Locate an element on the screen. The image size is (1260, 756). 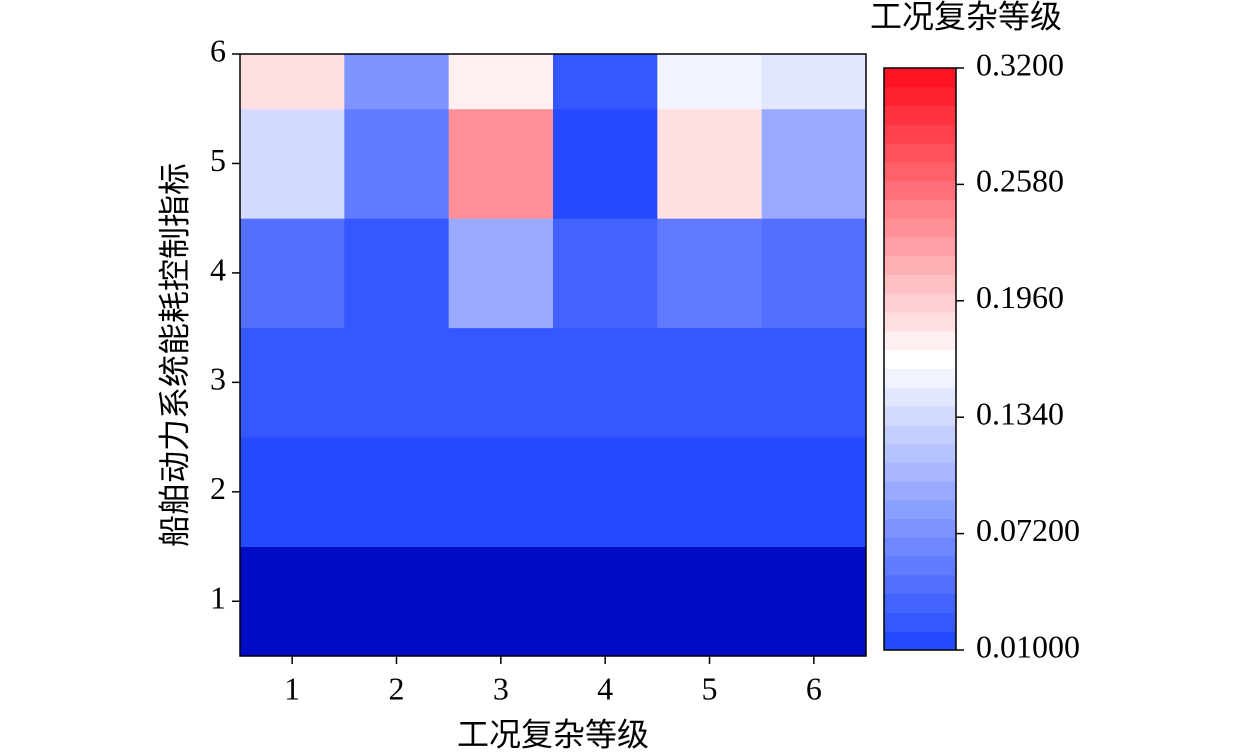
colorbar-tick-label: 0.3200 is located at coordinates (1020, 64).